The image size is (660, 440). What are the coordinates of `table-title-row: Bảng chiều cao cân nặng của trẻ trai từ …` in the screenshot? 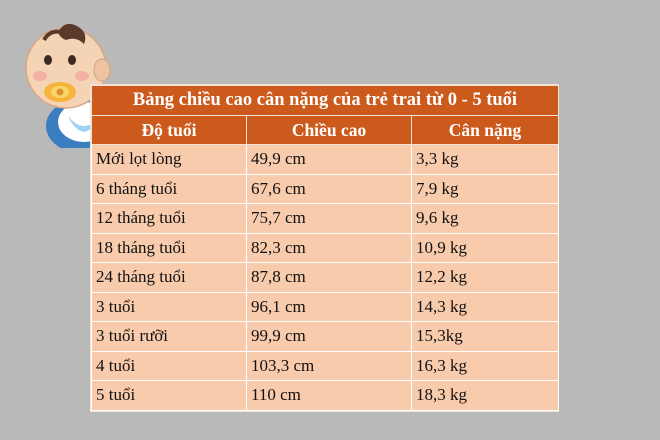 It's located at (325, 100).